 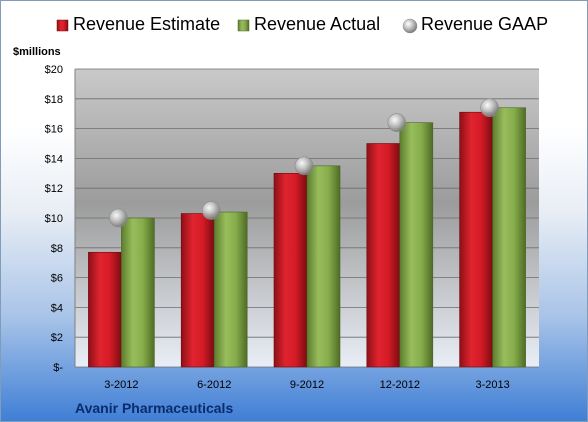 I want to click on legend-swatch-gaap, so click(x=410, y=26).